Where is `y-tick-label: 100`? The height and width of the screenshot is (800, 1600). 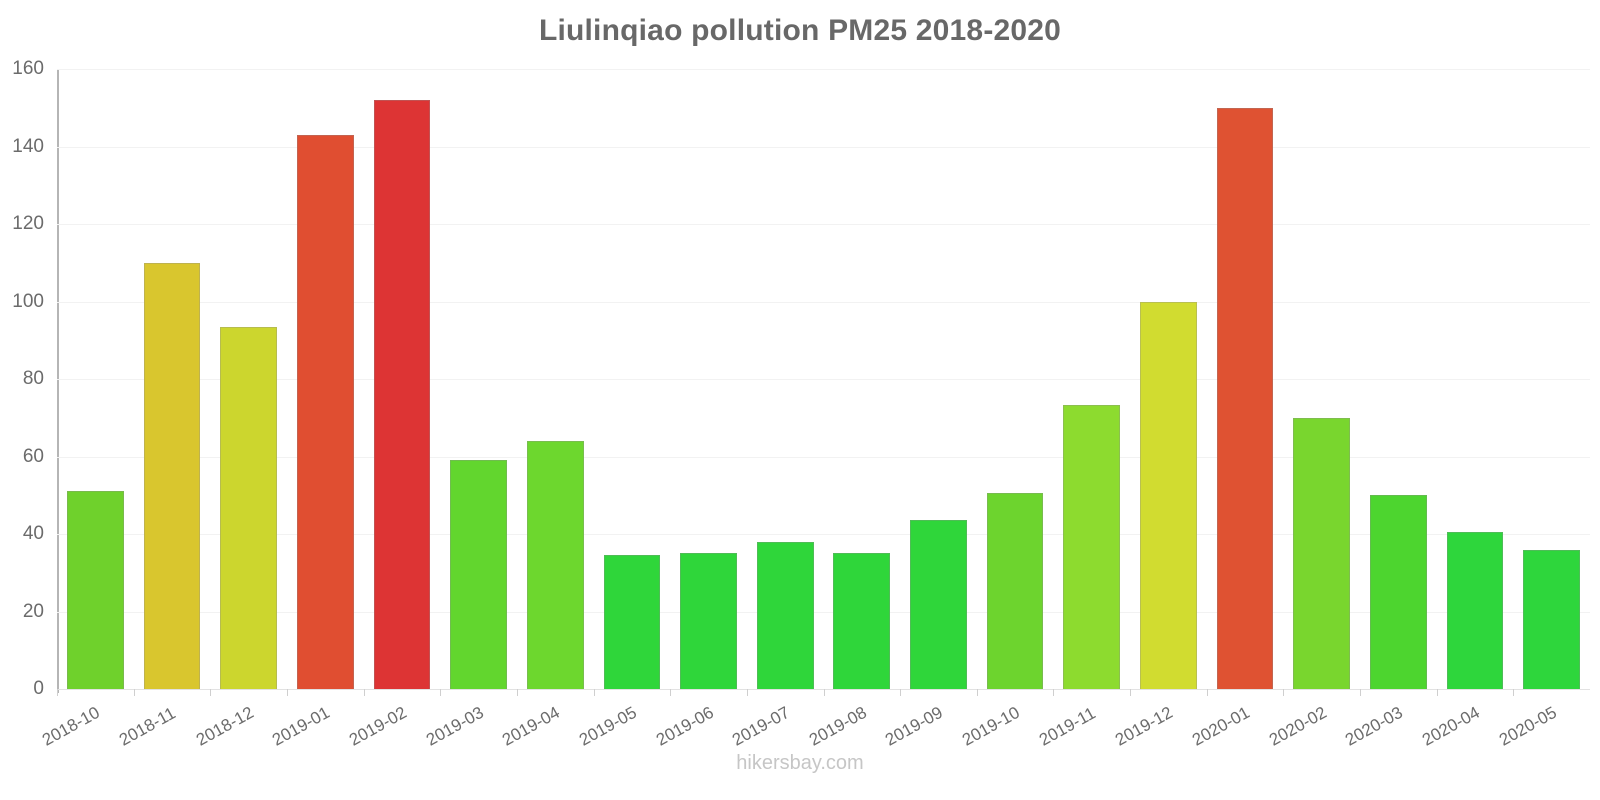 y-tick-label: 100 is located at coordinates (28, 301).